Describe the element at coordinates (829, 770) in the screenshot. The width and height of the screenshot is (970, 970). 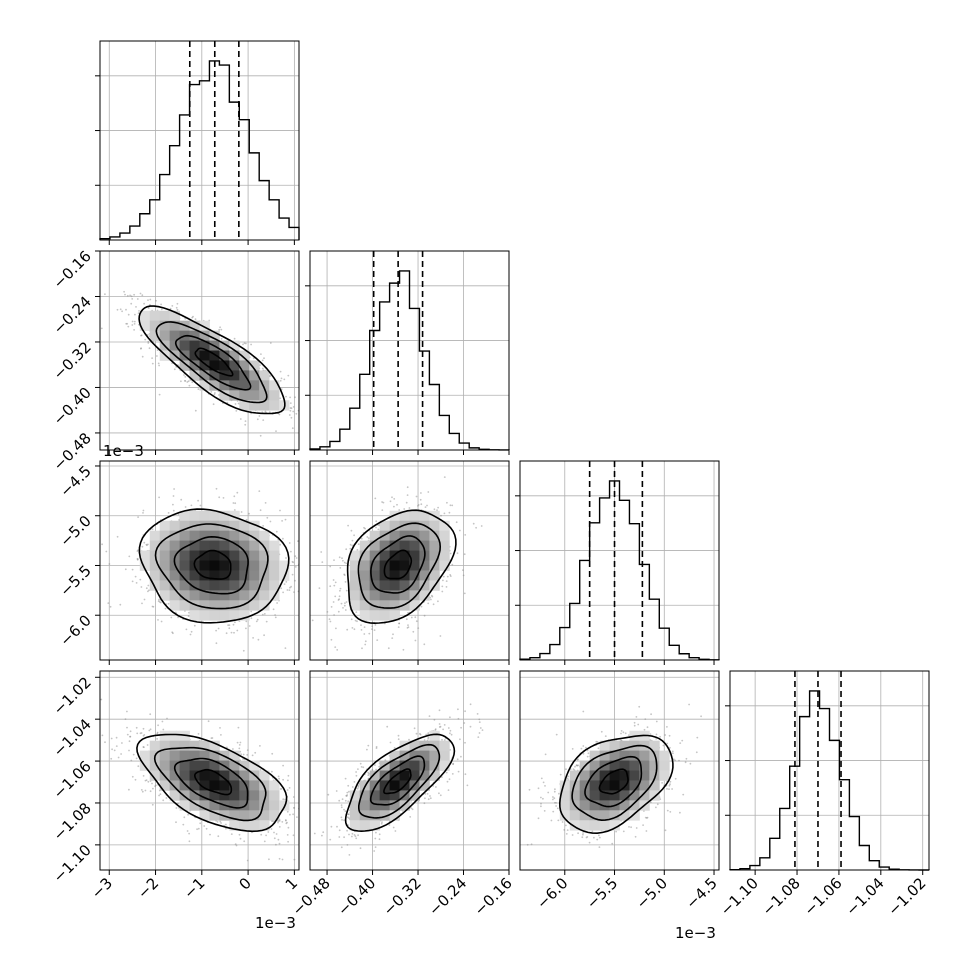
I see `panel-background` at that location.